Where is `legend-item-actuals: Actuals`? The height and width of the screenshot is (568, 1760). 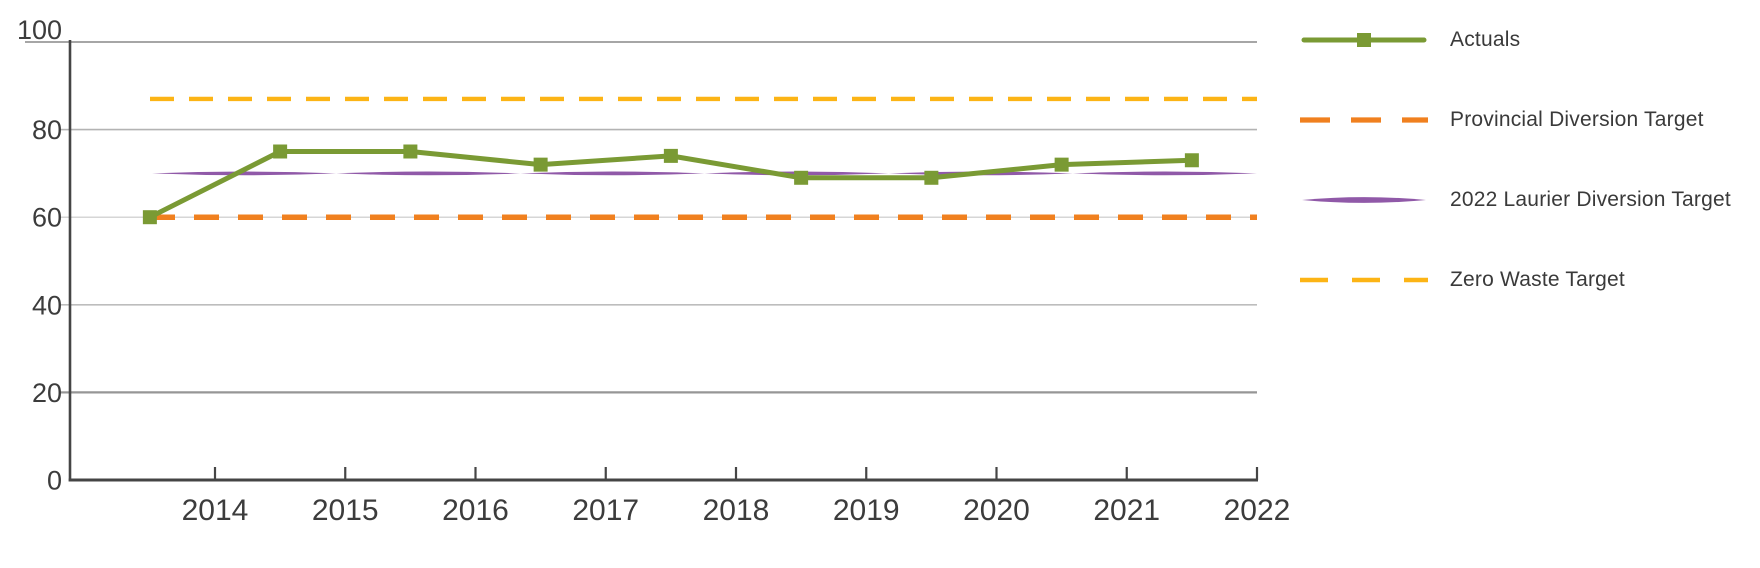 legend-item-actuals: Actuals is located at coordinates (1515, 40).